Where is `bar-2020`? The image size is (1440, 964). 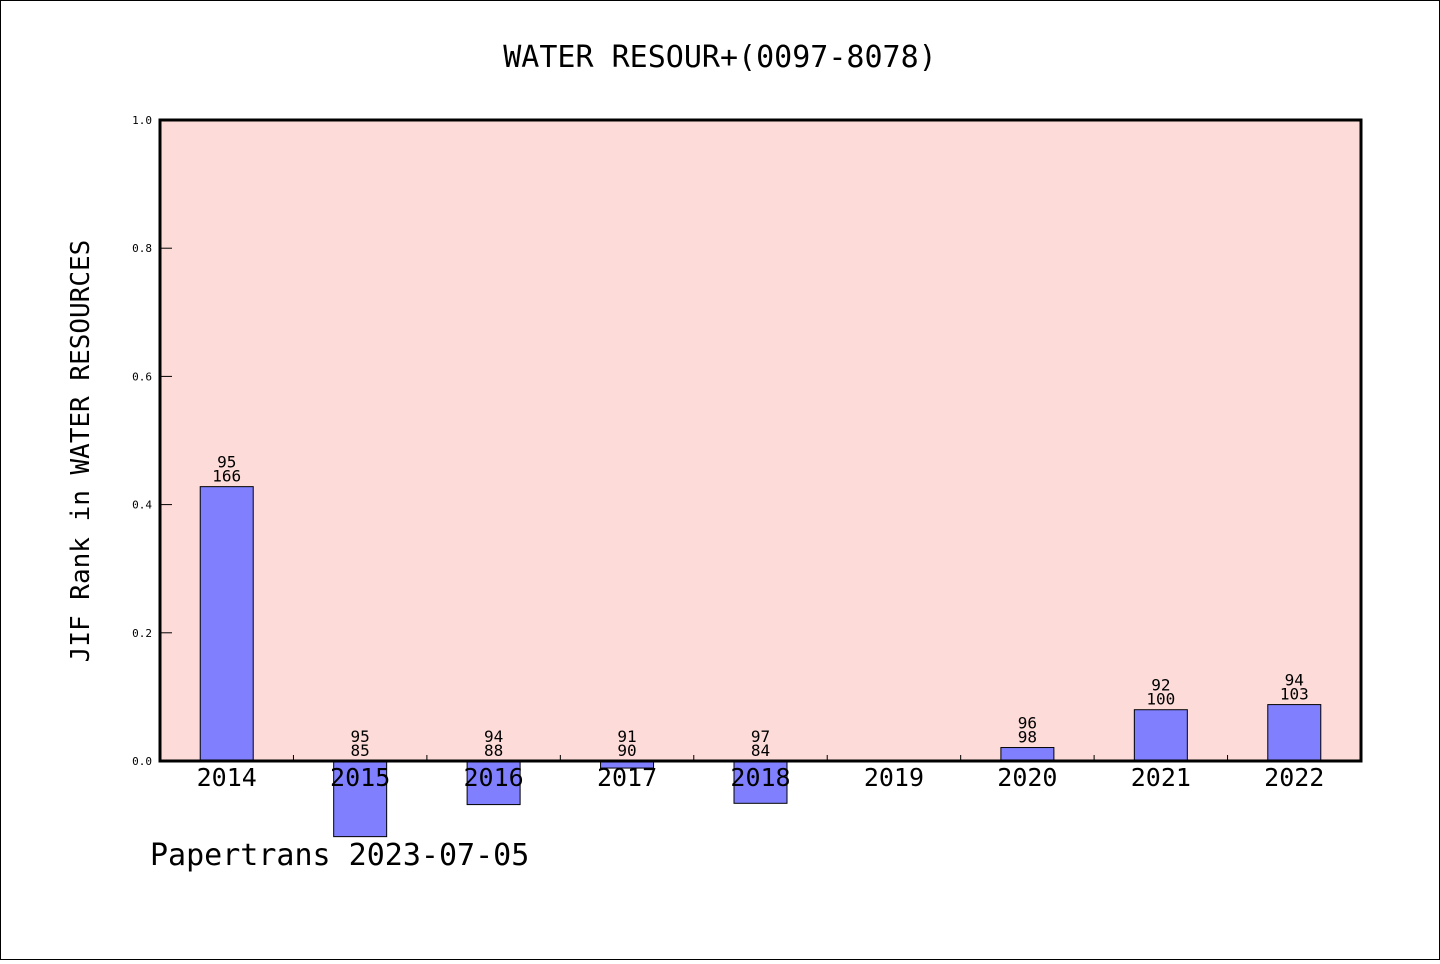 bar-2020 is located at coordinates (1027, 754).